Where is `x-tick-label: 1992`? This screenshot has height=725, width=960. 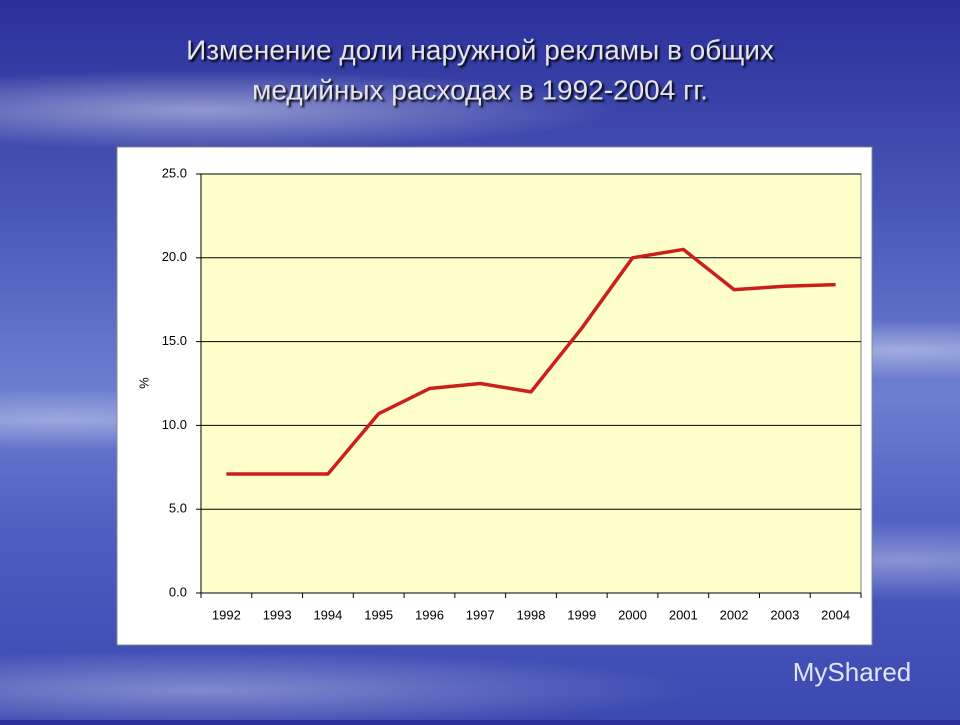 x-tick-label: 1992 is located at coordinates (226, 614).